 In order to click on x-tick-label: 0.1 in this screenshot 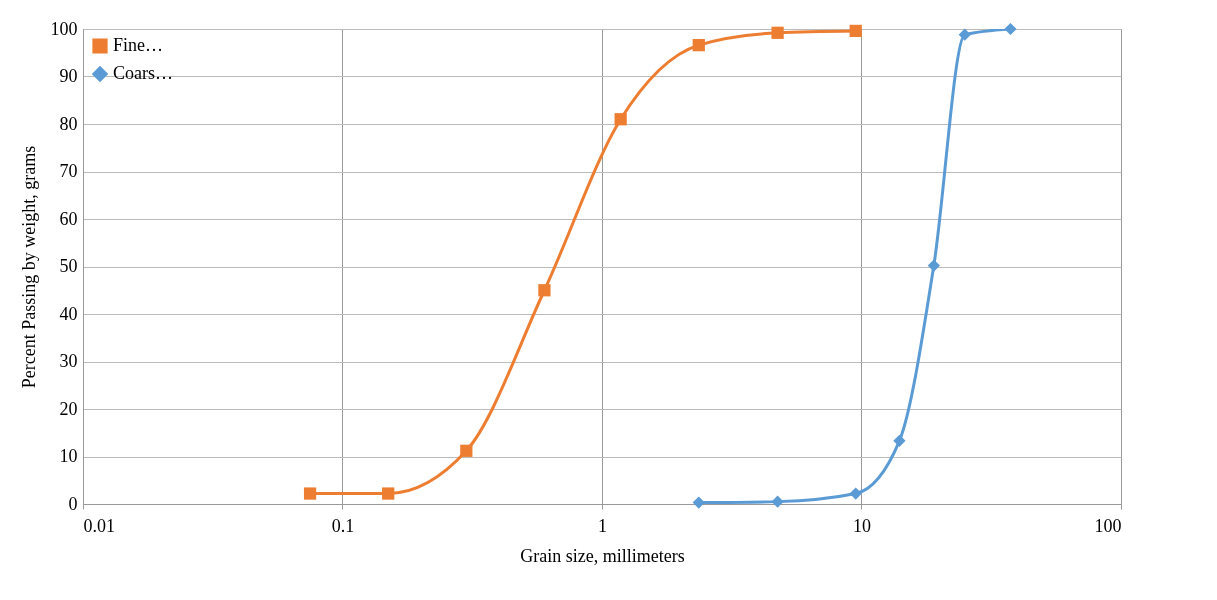, I will do `click(343, 525)`.